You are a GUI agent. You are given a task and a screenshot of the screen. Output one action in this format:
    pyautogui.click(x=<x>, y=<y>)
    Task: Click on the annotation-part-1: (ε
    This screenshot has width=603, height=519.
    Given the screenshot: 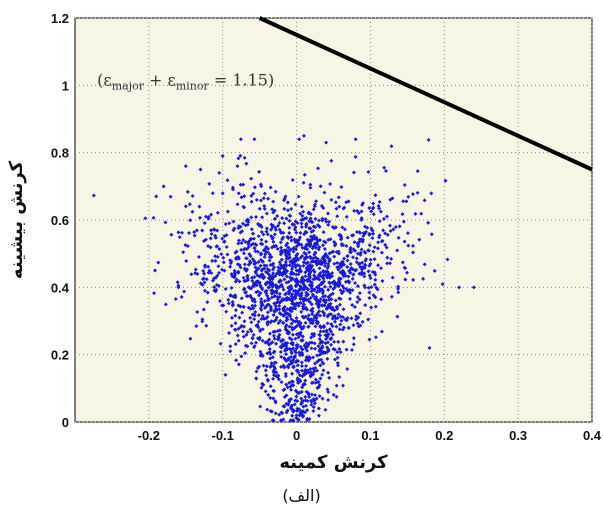 What is the action you would take?
    pyautogui.click(x=104, y=79)
    